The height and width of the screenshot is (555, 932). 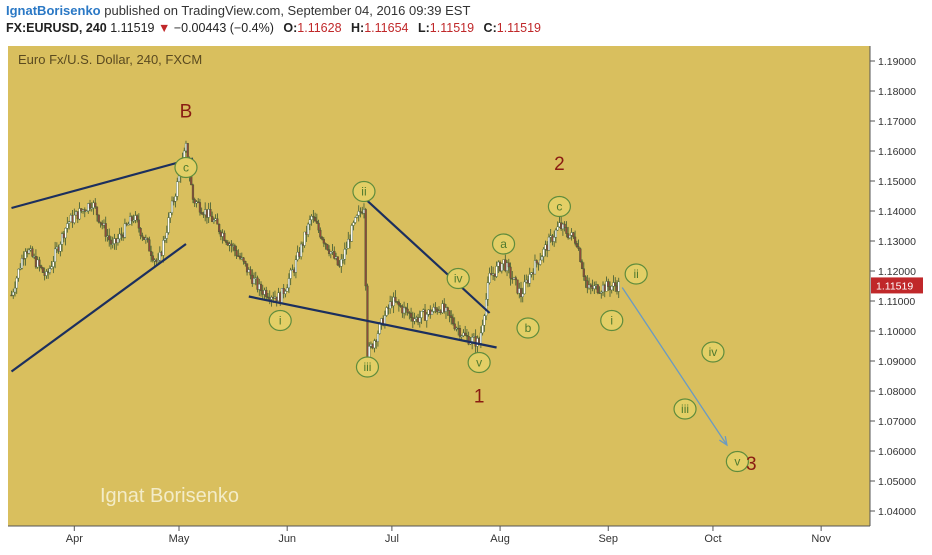 I want to click on price-tick-label: 1.05000, so click(x=897, y=482).